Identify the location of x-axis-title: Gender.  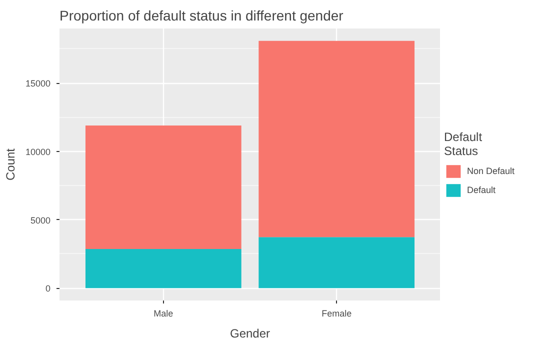
(250, 333).